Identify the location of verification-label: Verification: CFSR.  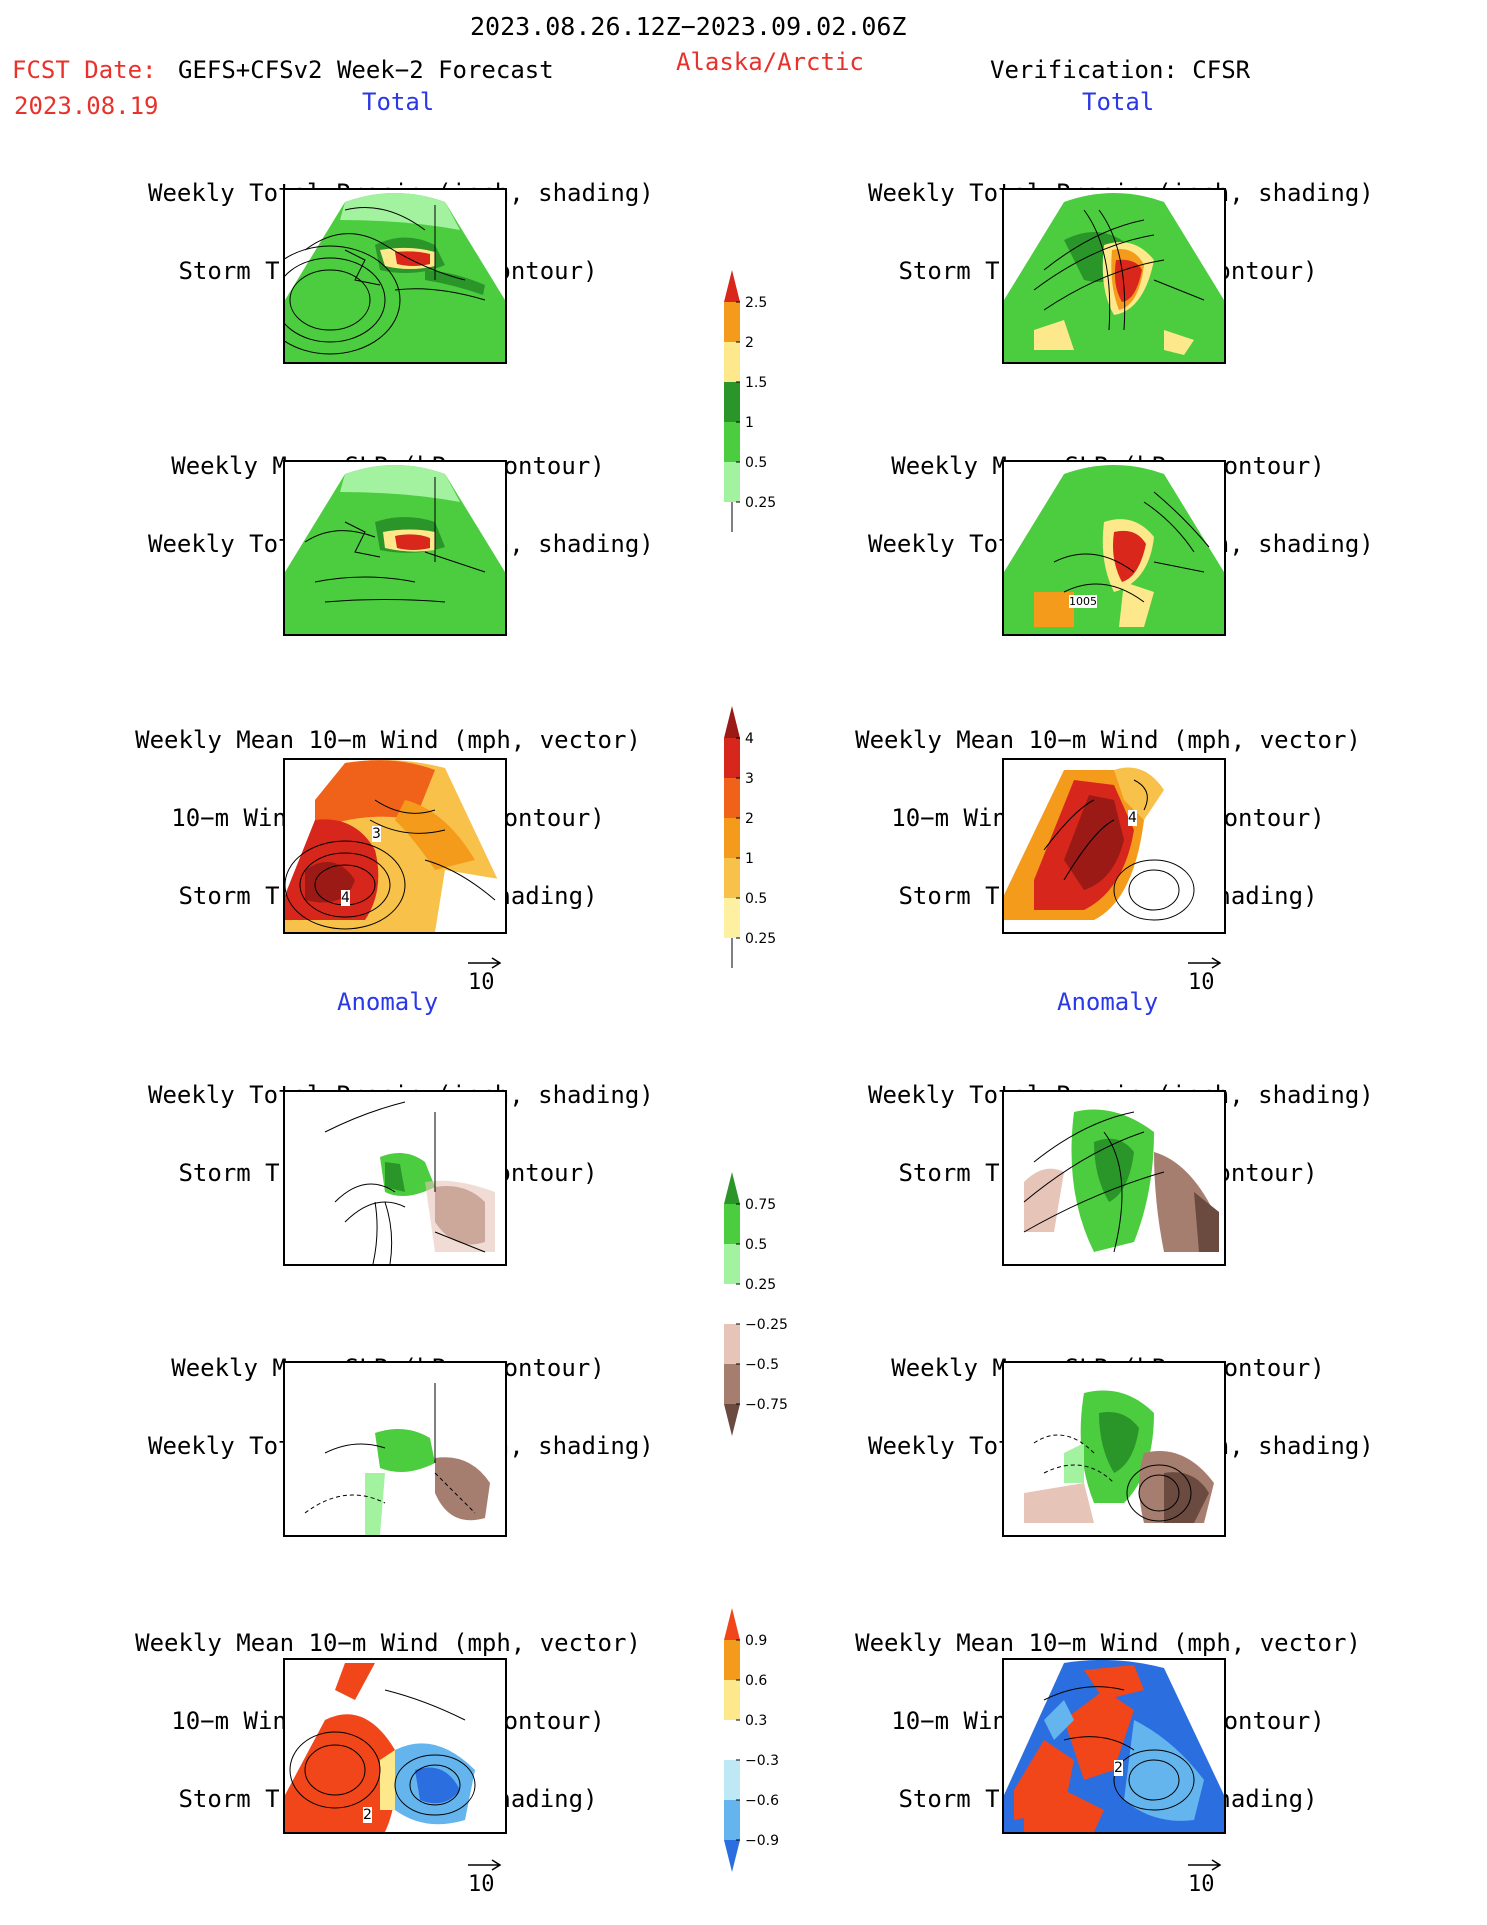
(1120, 70).